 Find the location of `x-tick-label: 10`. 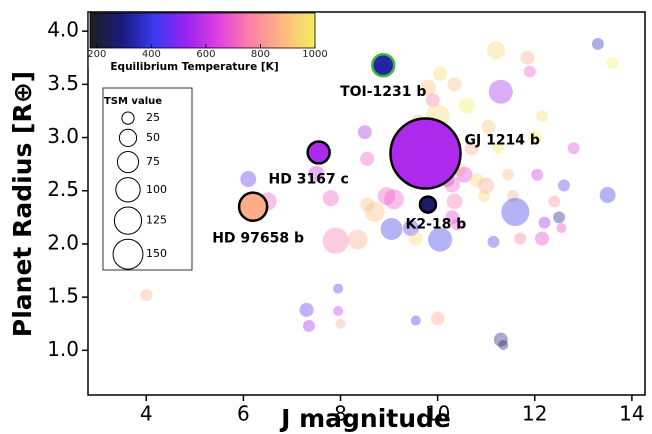

x-tick-label: 10 is located at coordinates (437, 414).